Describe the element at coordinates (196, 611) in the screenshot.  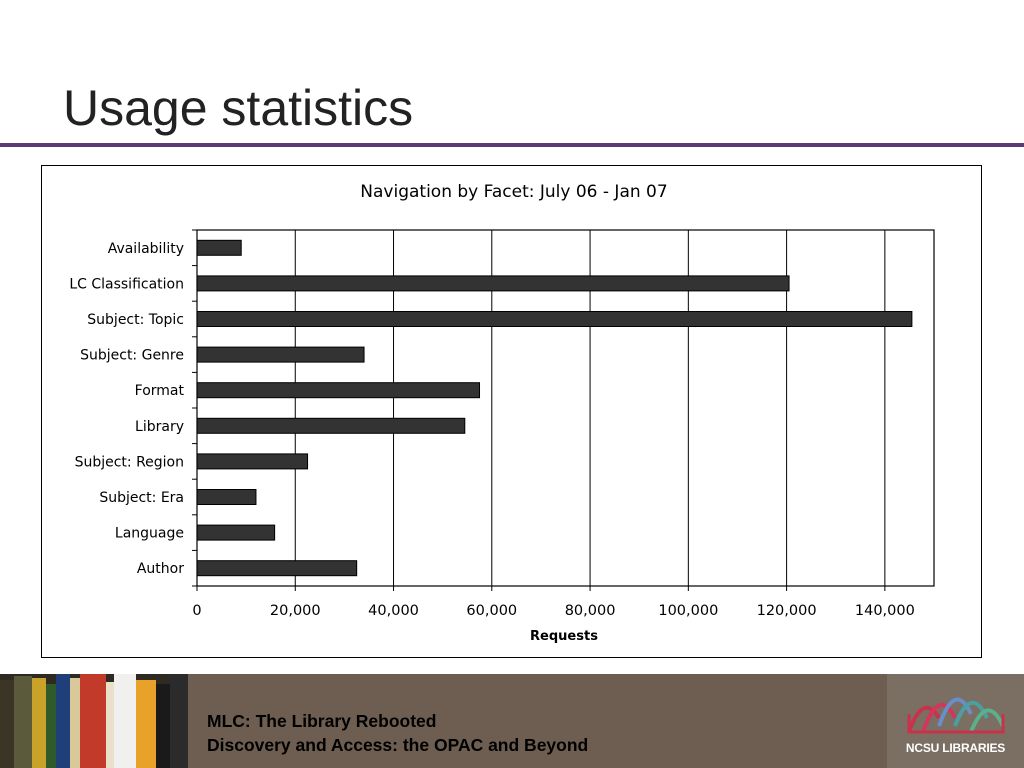
I see `x-tick-label: 0` at that location.